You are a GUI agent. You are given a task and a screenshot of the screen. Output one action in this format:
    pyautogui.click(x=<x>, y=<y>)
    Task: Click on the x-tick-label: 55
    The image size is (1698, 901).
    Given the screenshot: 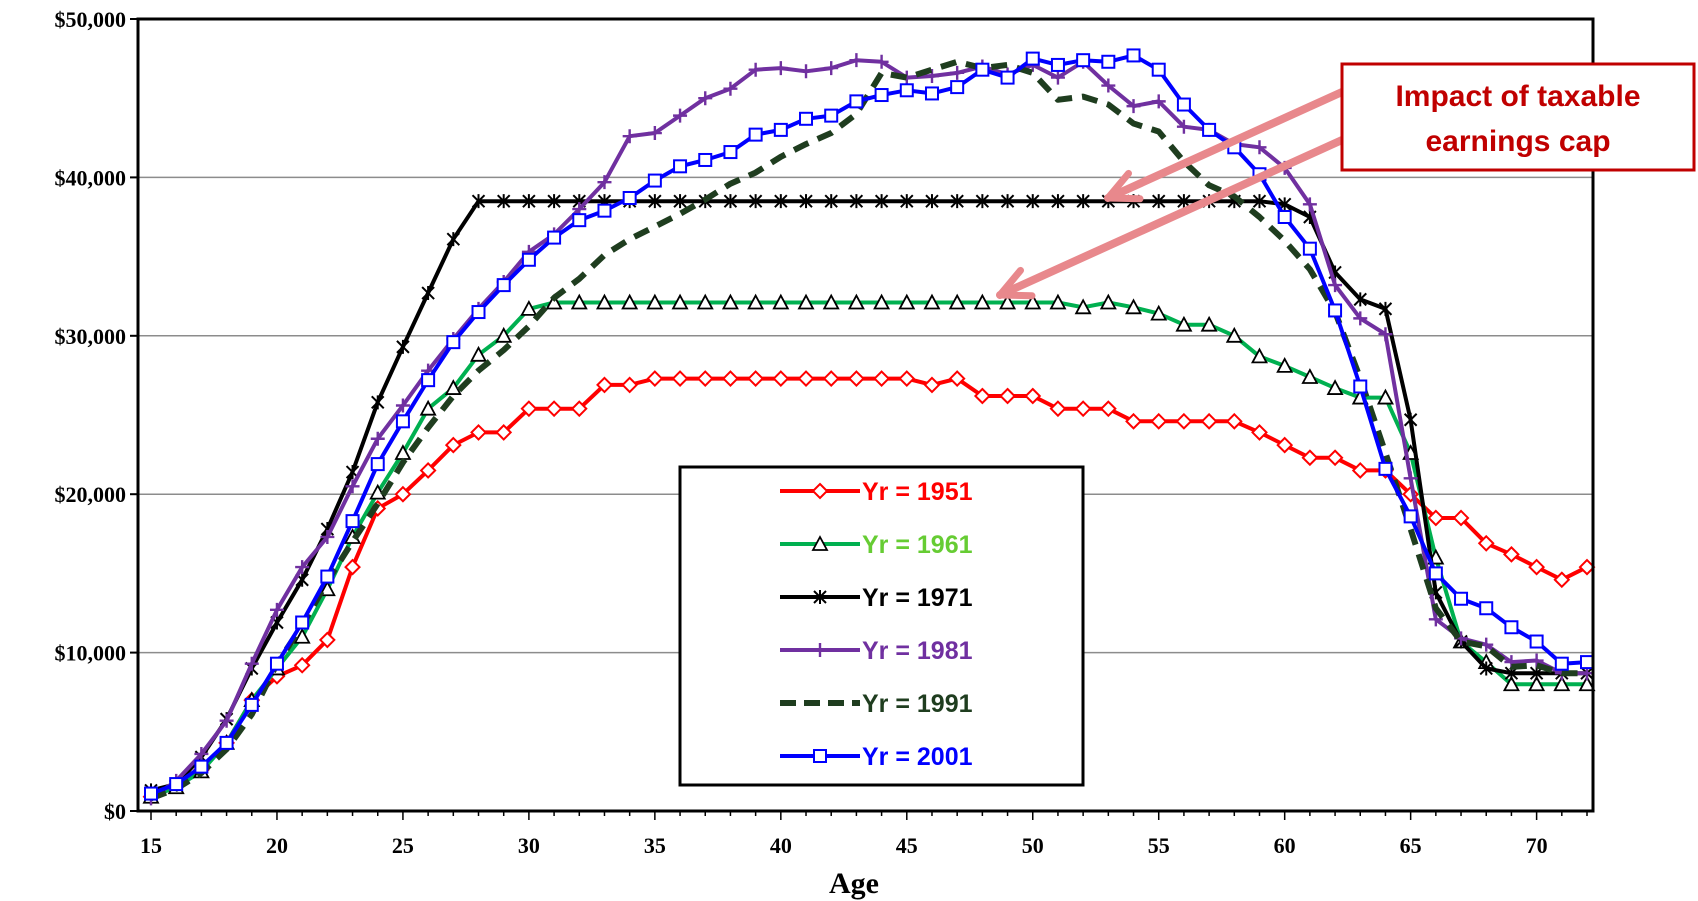 What is the action you would take?
    pyautogui.click(x=1159, y=845)
    